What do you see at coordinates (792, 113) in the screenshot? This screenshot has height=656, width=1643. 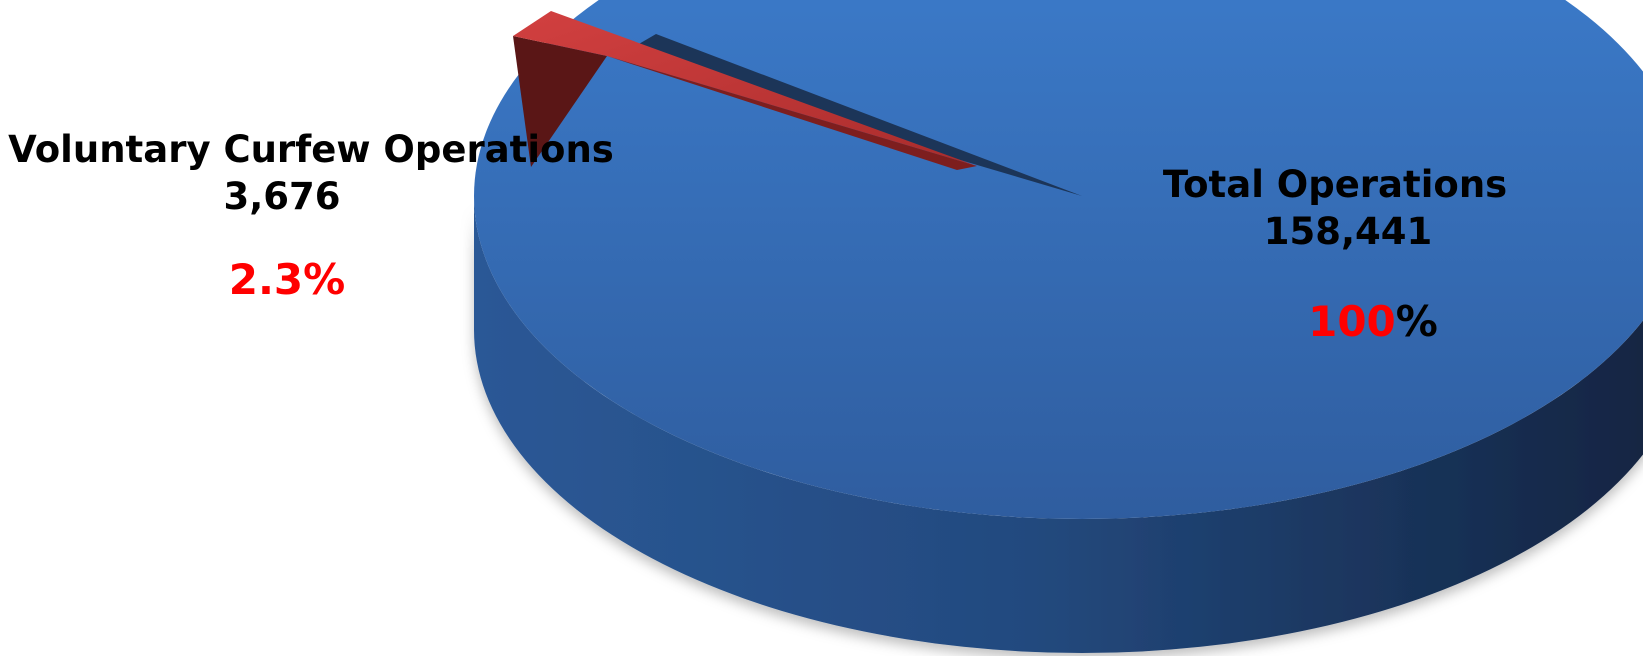 I see `voluntary-slice-edge` at bounding box center [792, 113].